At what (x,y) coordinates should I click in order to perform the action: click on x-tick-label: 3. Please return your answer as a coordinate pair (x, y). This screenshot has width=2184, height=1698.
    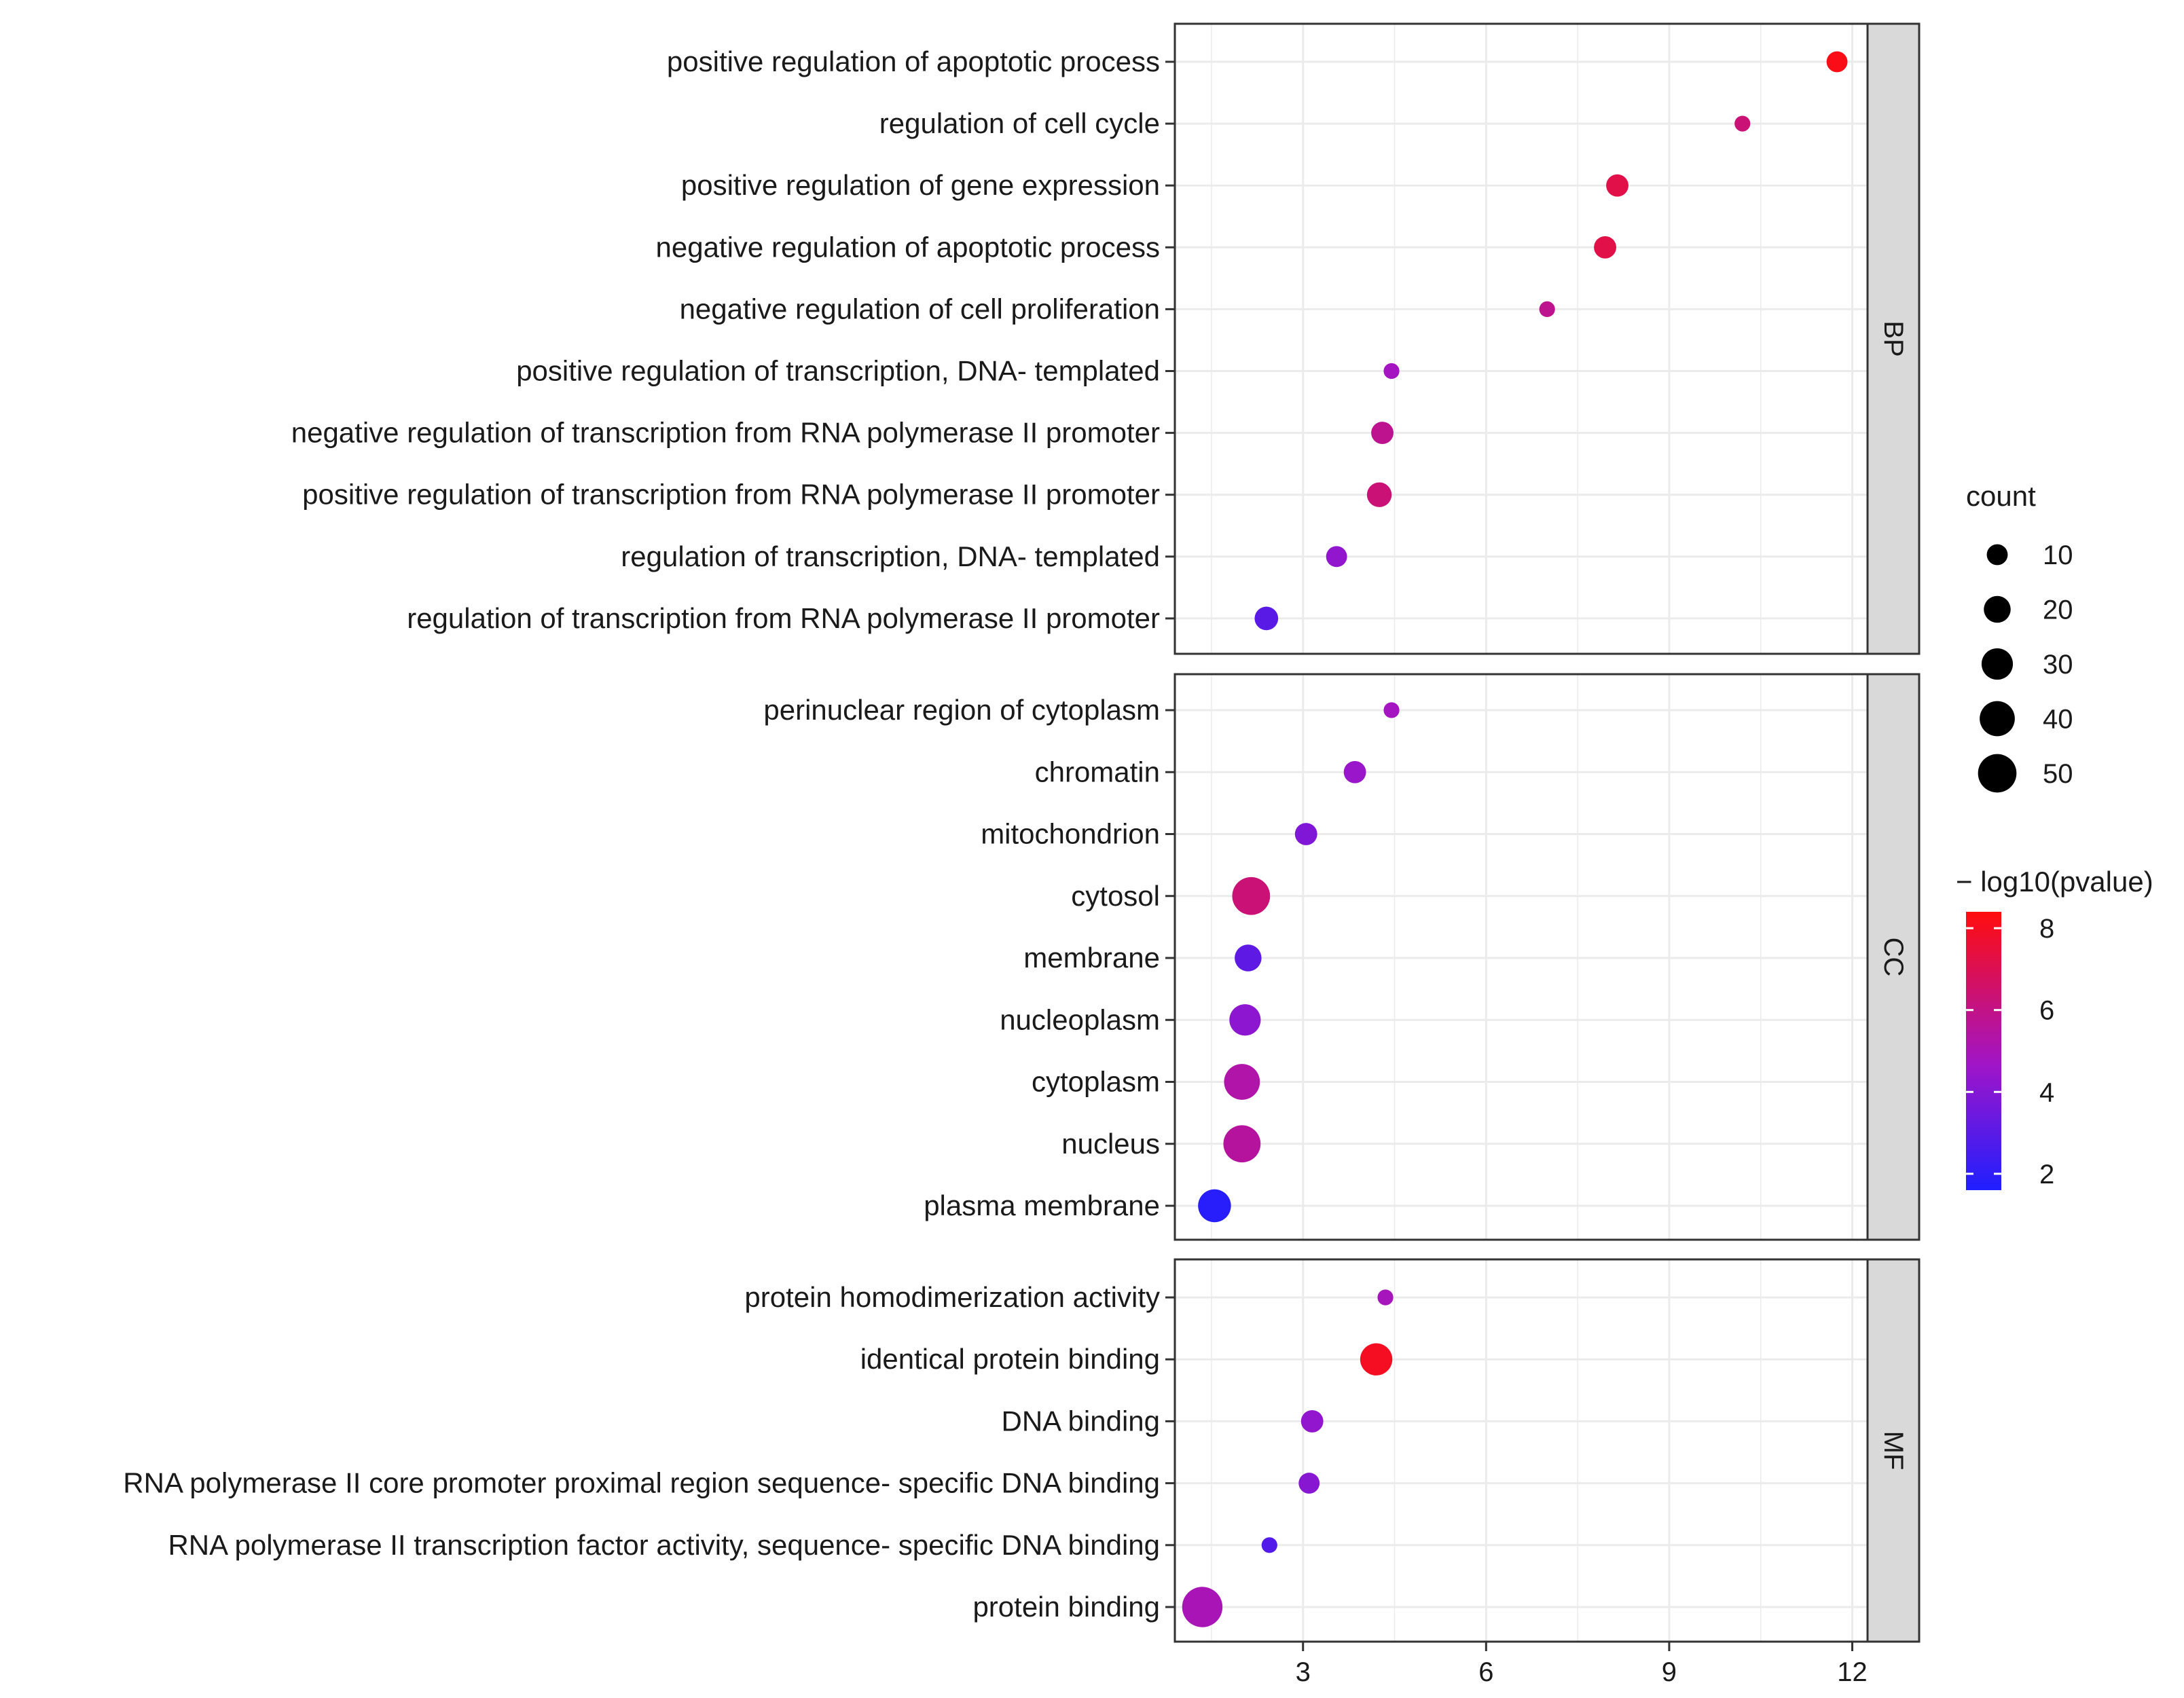
    Looking at the image, I should click on (1303, 1672).